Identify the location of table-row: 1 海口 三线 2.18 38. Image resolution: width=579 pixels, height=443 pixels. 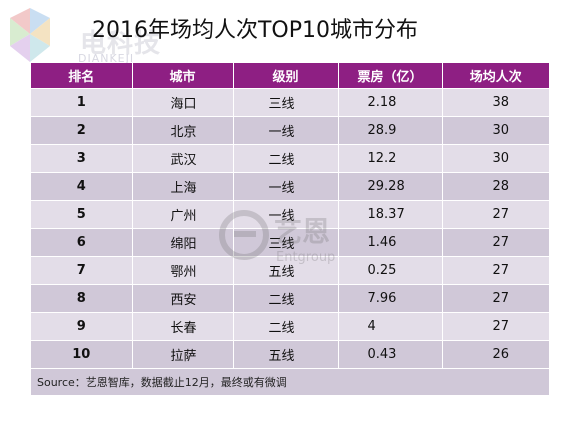
(290, 102).